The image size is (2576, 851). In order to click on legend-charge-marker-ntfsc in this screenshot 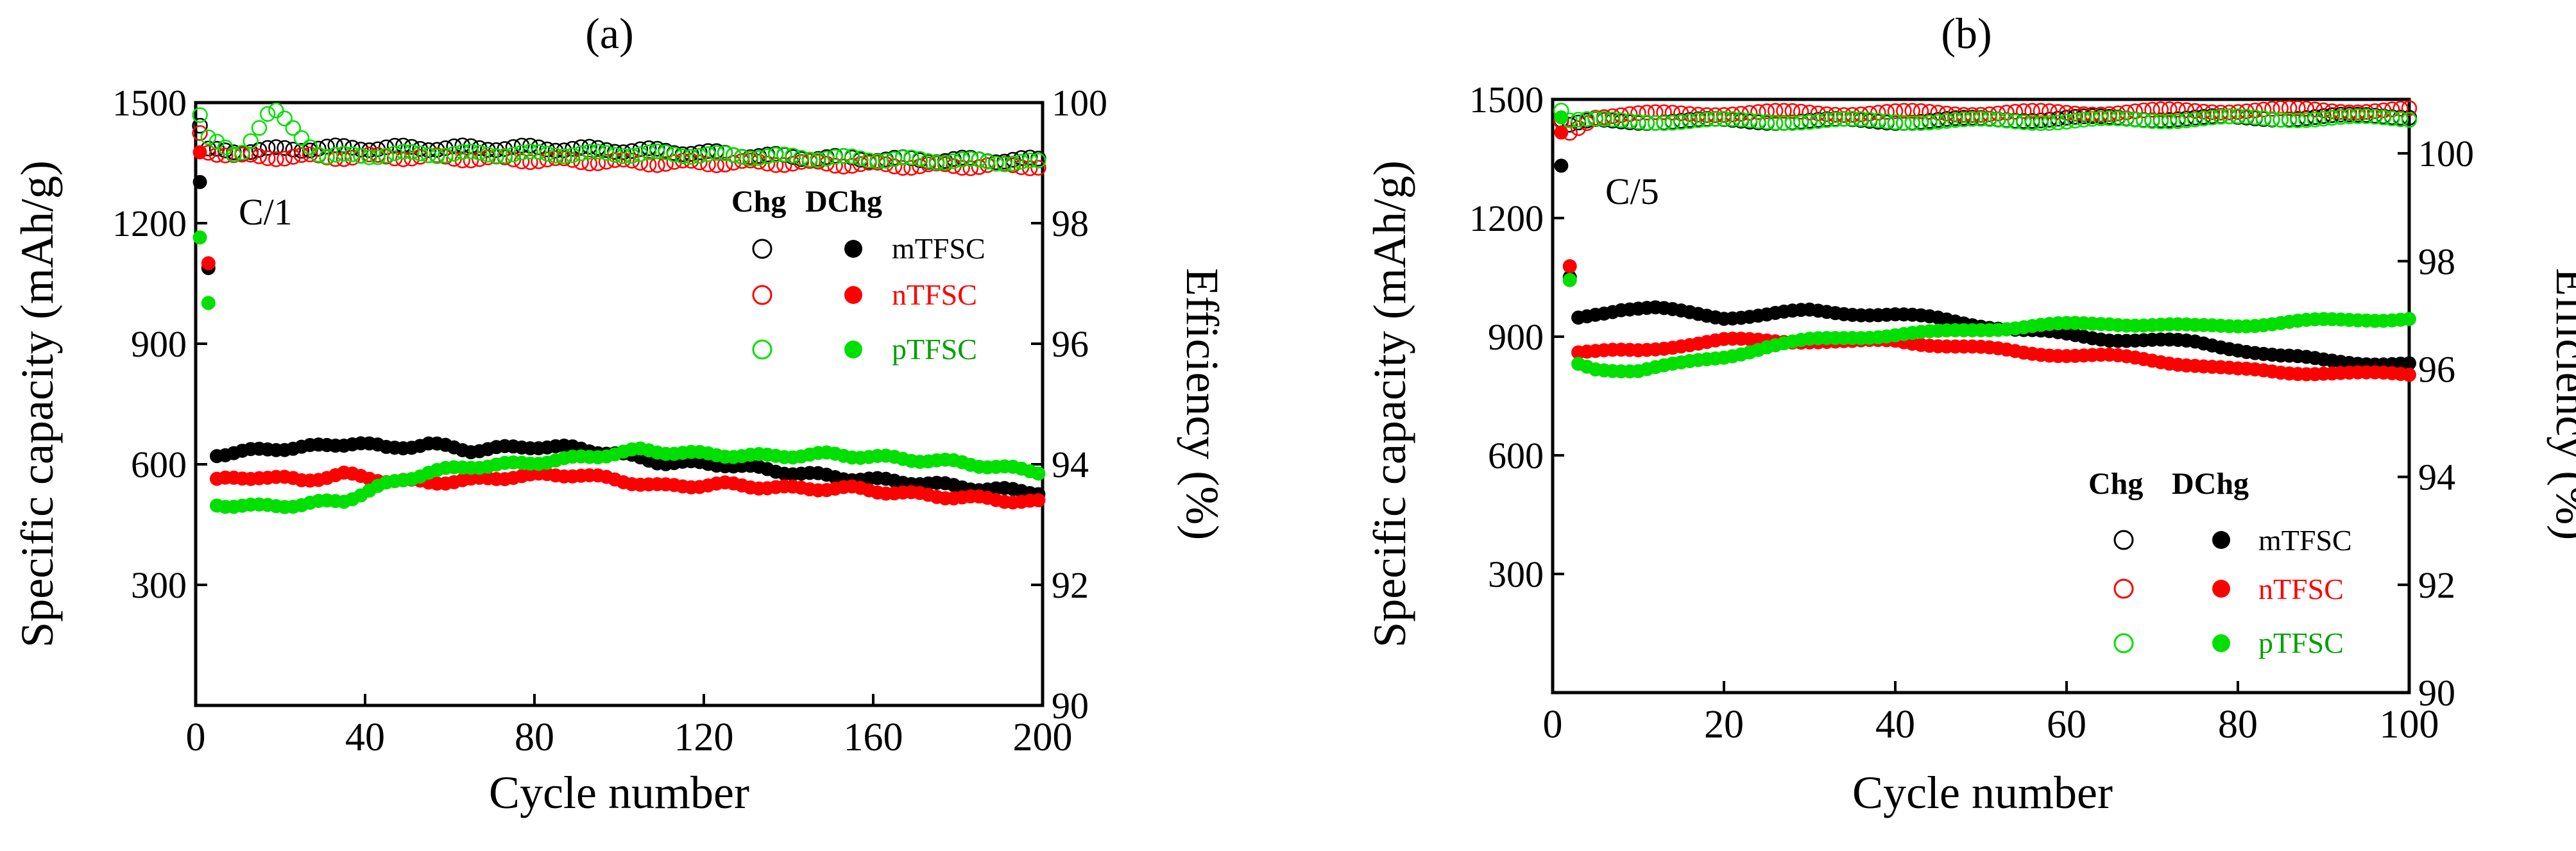, I will do `click(762, 295)`.